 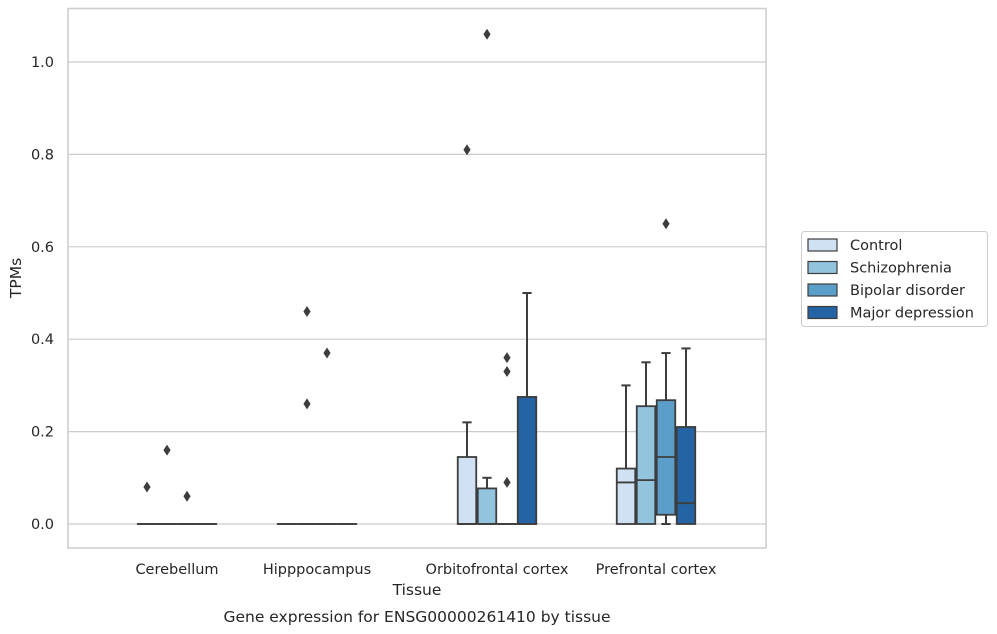 I want to click on legend-item: Bipolar disorder, so click(x=886, y=291).